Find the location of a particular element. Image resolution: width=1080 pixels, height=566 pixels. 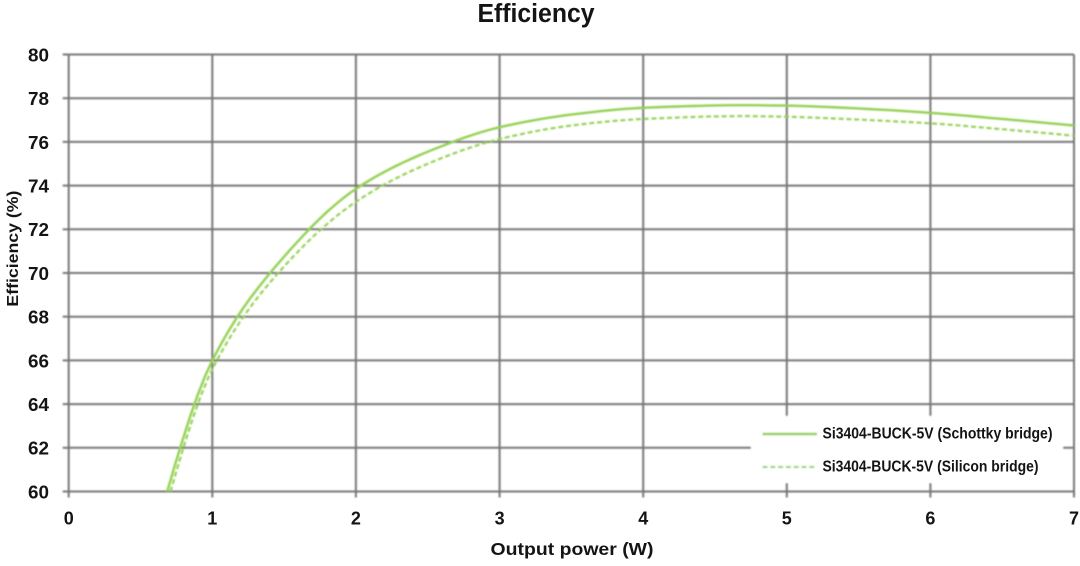

svg-text: 4 is located at coordinates (643, 518).